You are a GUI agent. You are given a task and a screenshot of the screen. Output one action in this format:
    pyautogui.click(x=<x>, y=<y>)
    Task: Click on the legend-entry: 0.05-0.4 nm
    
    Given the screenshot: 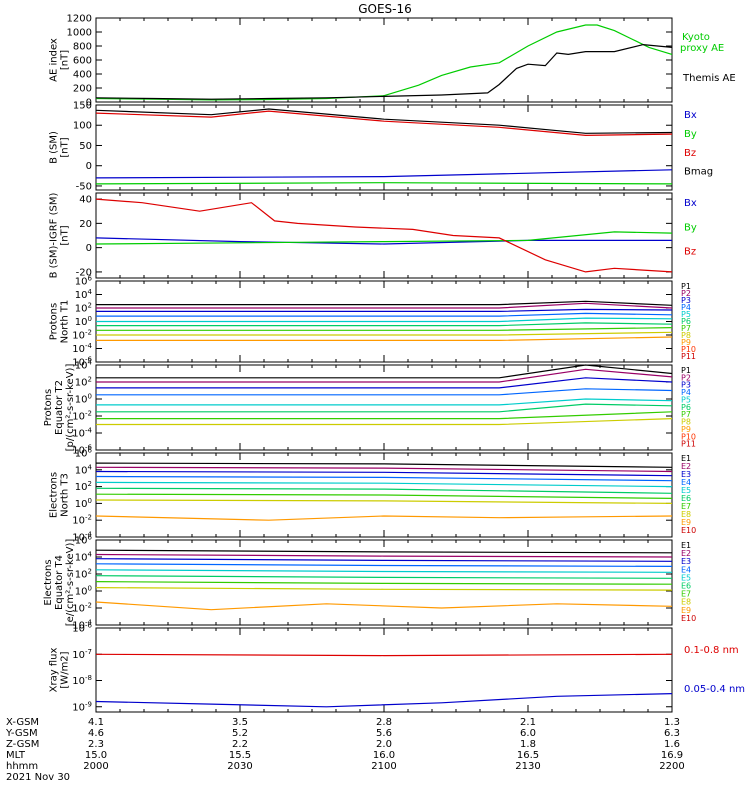 What is the action you would take?
    pyautogui.click(x=714, y=689)
    